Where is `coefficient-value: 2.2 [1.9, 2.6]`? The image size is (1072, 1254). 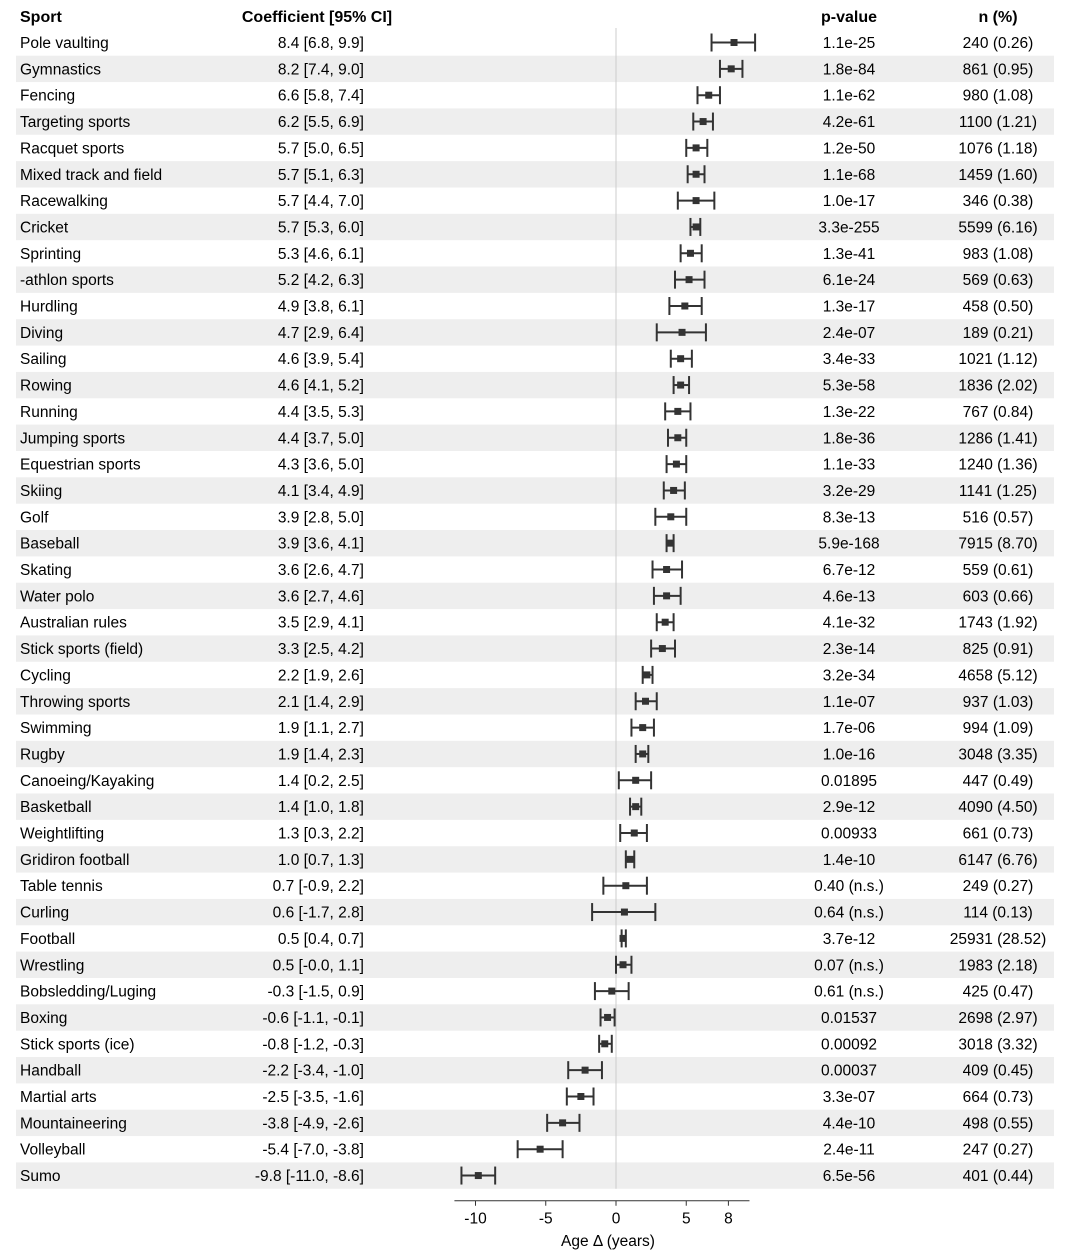
coefficient-value: 2.2 [1.9, 2.6] is located at coordinates (321, 675).